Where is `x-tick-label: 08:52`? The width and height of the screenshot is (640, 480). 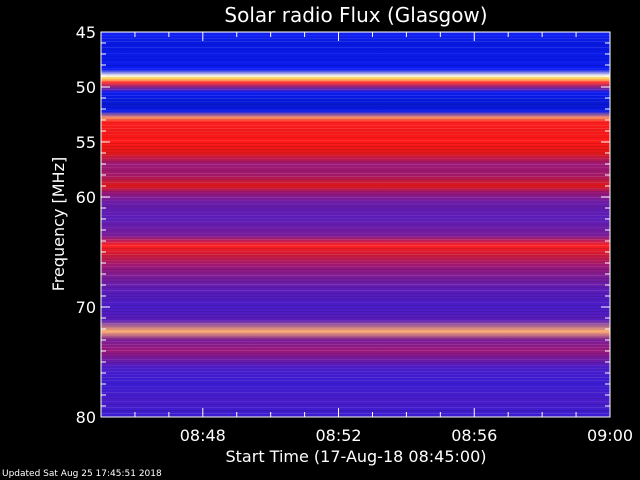
x-tick-label: 08:52 is located at coordinates (338, 435).